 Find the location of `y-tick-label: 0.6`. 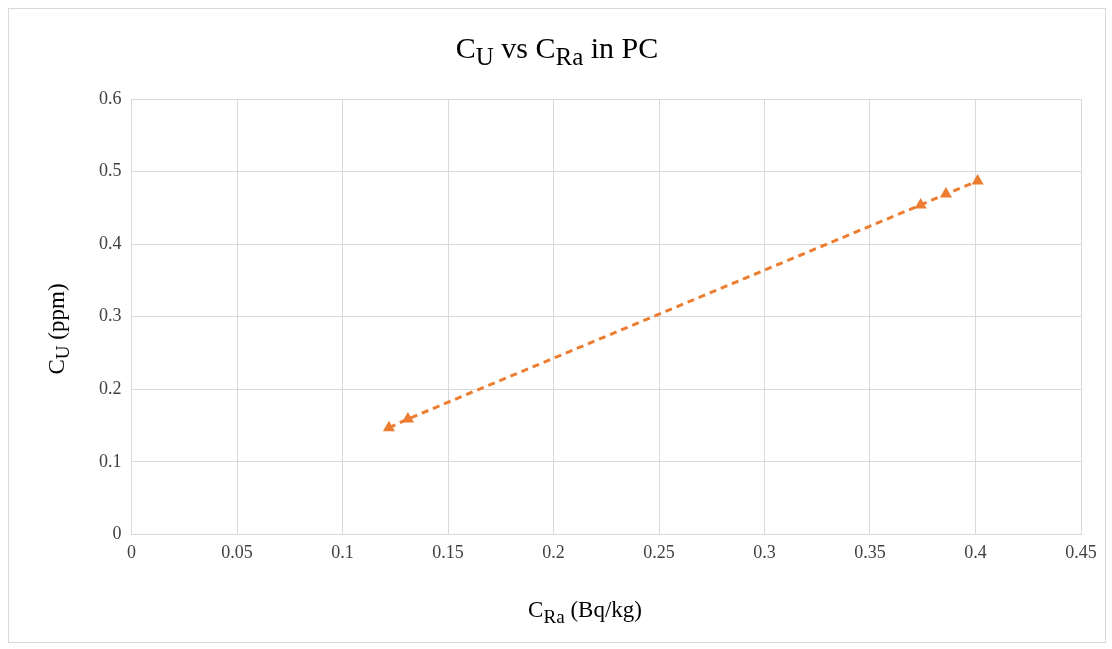

y-tick-label: 0.6 is located at coordinates (110, 97).